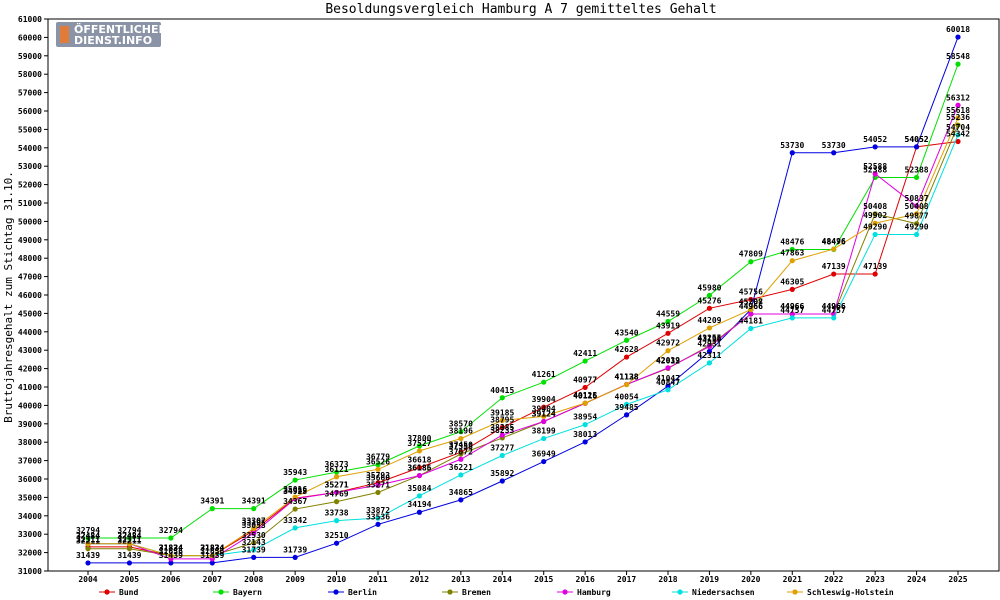 This screenshot has width=1000, height=600. Describe the element at coordinates (295, 472) in the screenshot. I see `data-label: 35943` at that location.